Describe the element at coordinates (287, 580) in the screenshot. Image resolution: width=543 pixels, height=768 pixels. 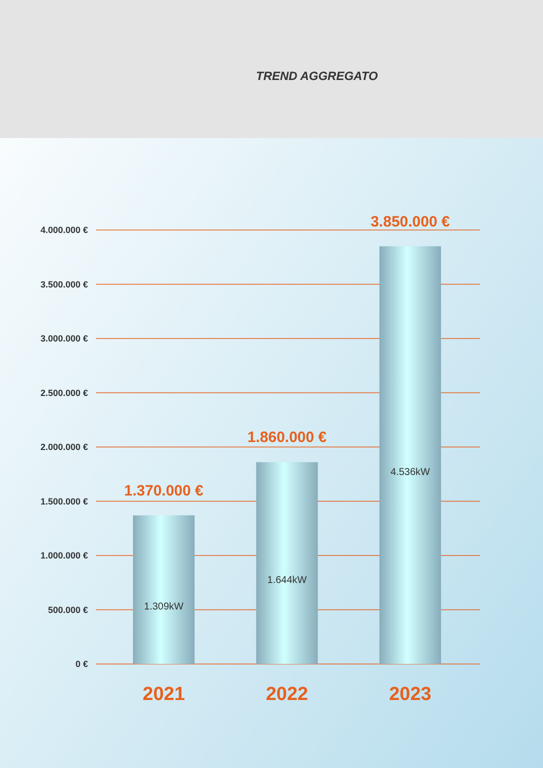
I see `annotation: 1.644kW` at that location.